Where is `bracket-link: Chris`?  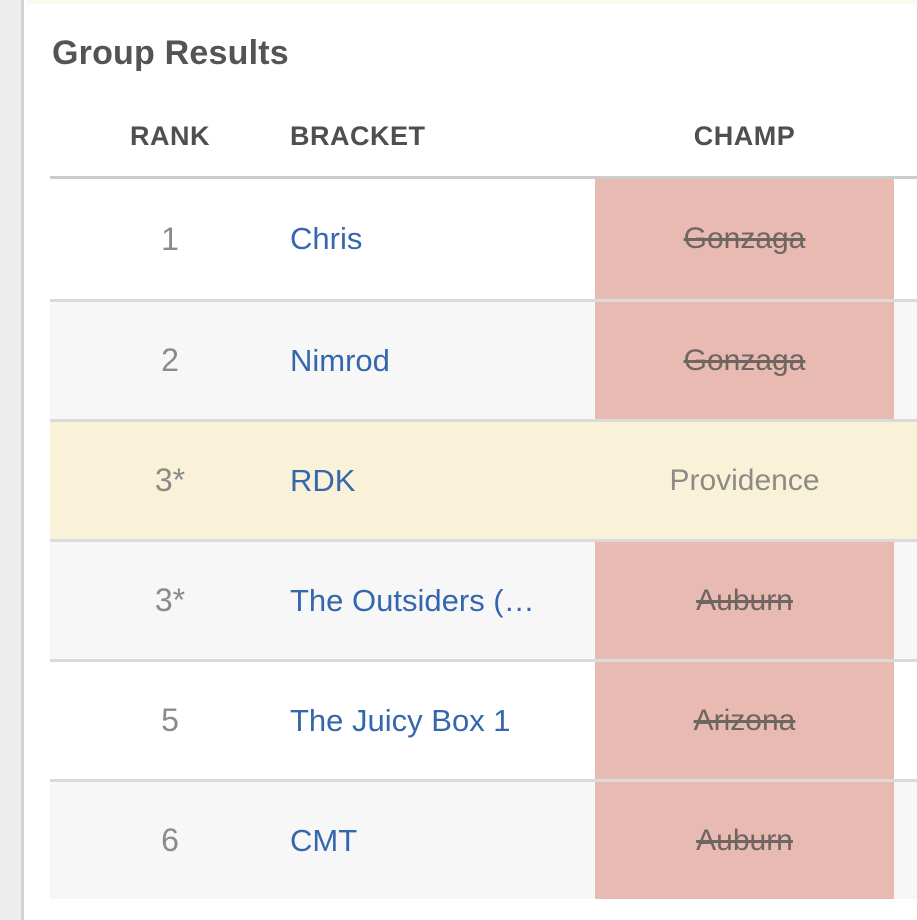 bracket-link: Chris is located at coordinates (326, 238).